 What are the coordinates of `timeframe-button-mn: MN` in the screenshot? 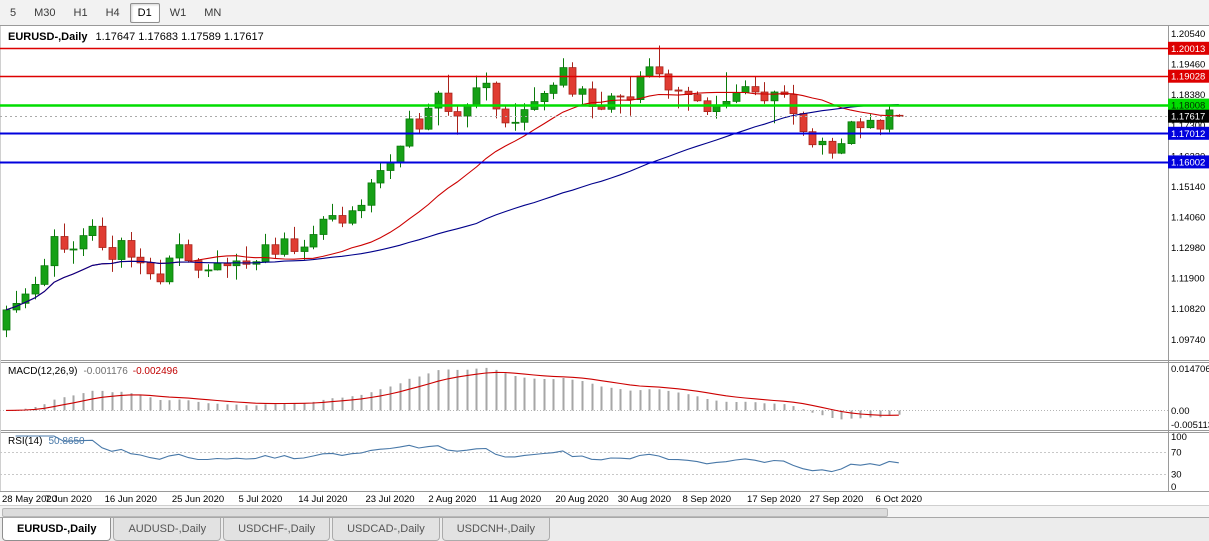 It's located at (213, 12).